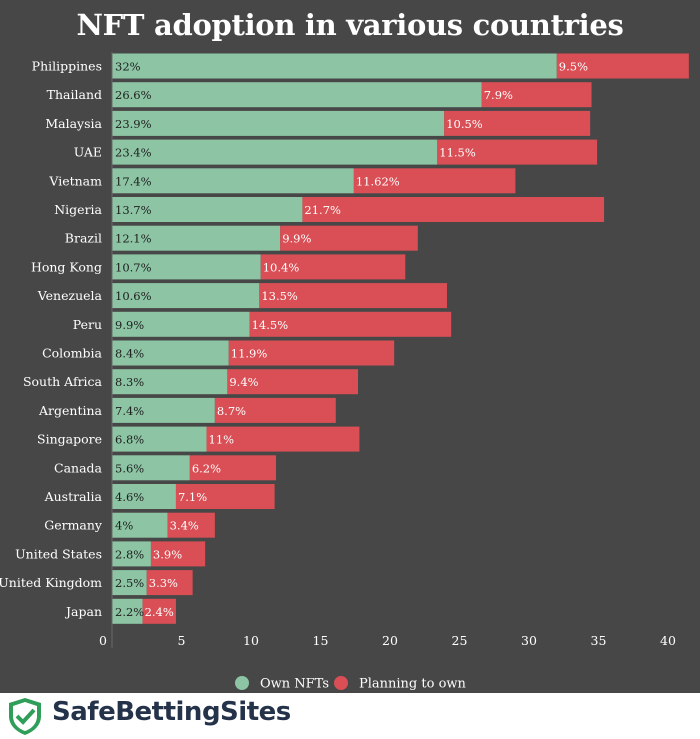  Describe the element at coordinates (322, 210) in the screenshot. I see `data-label-planning: 21.7%` at that location.